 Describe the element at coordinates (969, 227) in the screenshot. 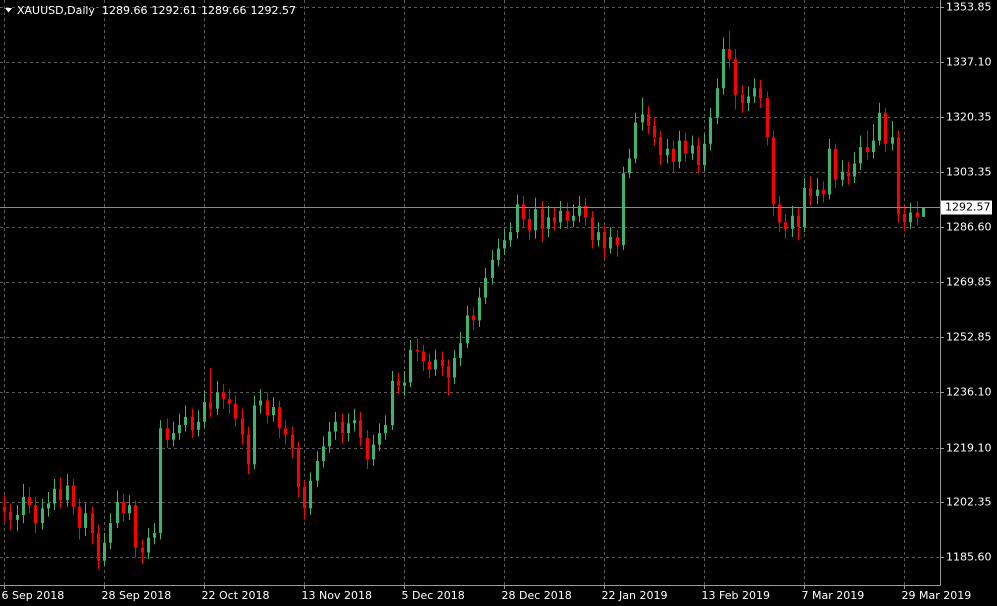

I see `y-tick-label: 1286.60` at that location.